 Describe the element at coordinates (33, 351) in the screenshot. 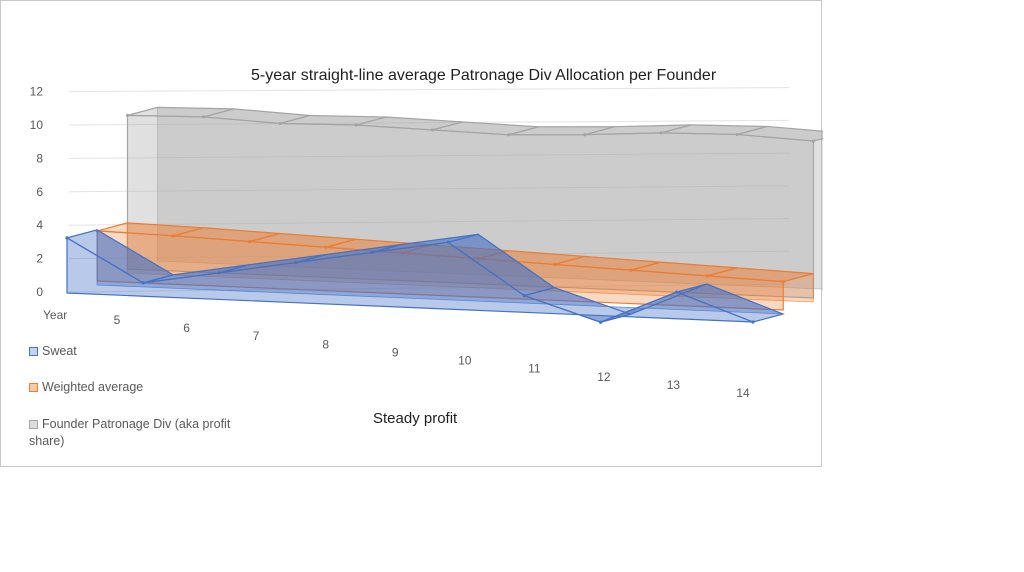

I see `legend-swatch-sweat` at that location.